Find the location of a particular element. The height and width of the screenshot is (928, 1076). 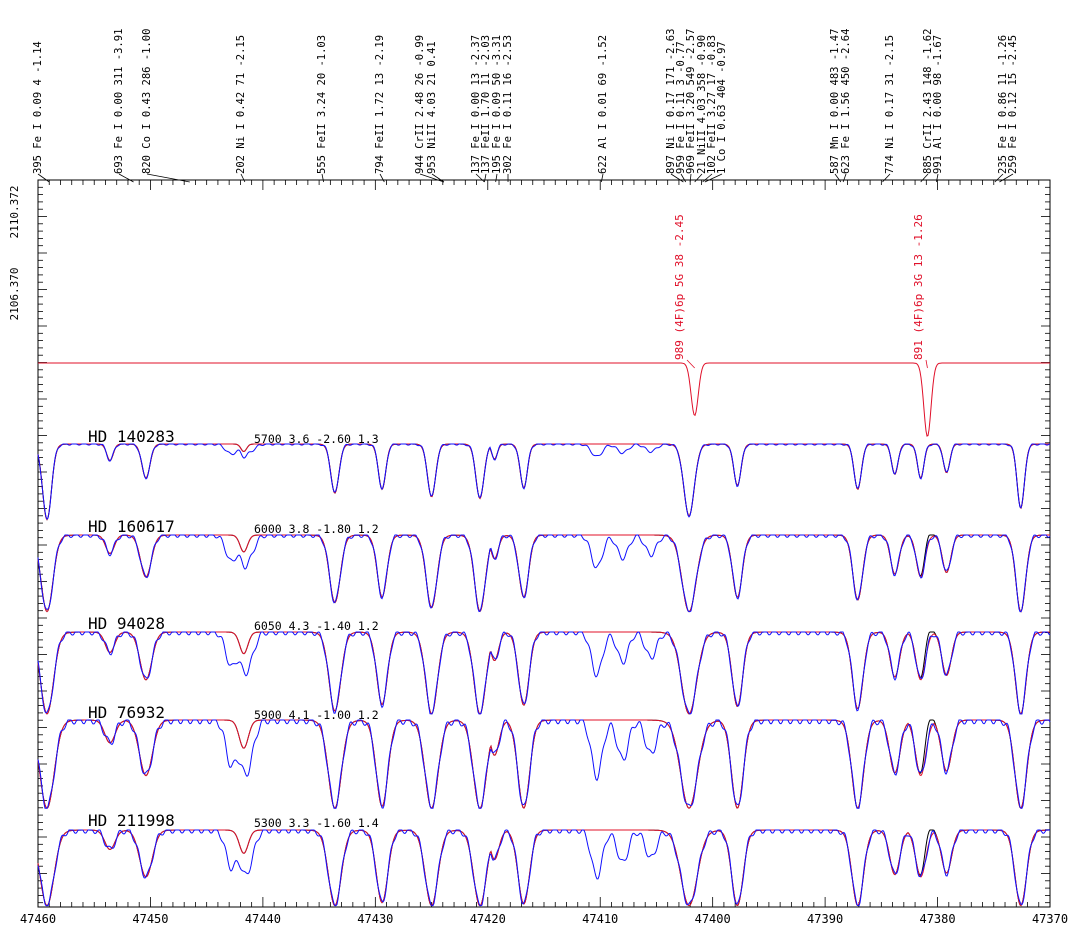

x-tick-label: 47460 is located at coordinates (38, 919).